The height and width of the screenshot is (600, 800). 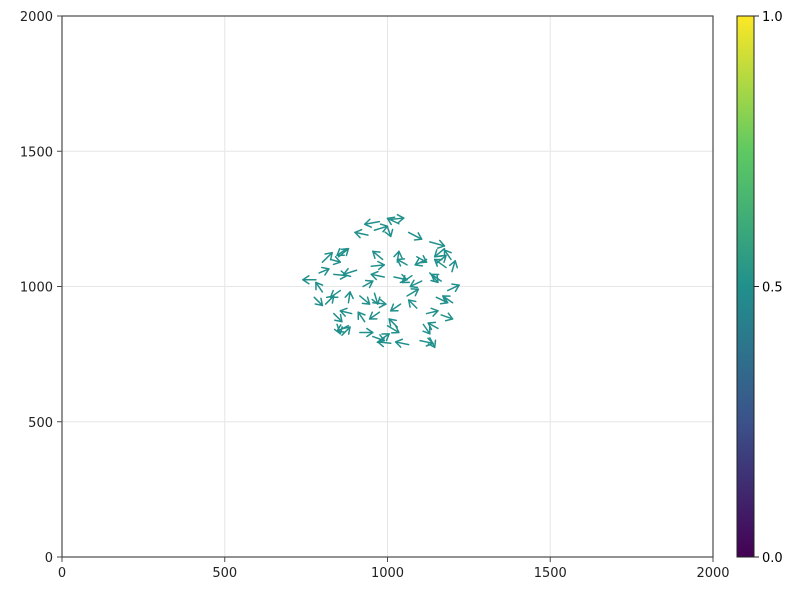 I want to click on x-tick-label: 500, so click(x=224, y=573).